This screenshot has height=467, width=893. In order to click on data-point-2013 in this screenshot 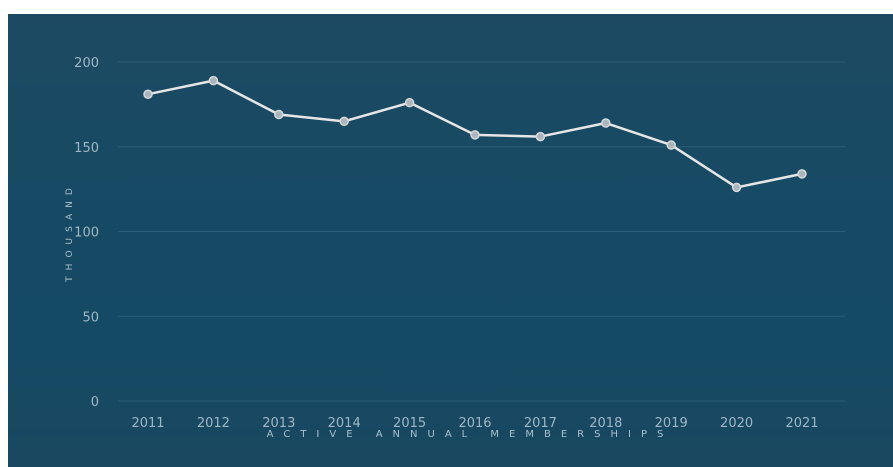, I will do `click(279, 114)`.